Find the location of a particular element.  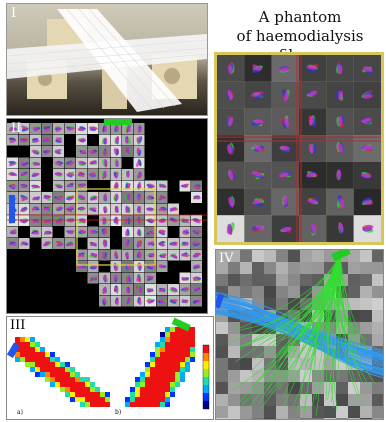

panel-label-IV: IV is located at coordinates (226, 258).